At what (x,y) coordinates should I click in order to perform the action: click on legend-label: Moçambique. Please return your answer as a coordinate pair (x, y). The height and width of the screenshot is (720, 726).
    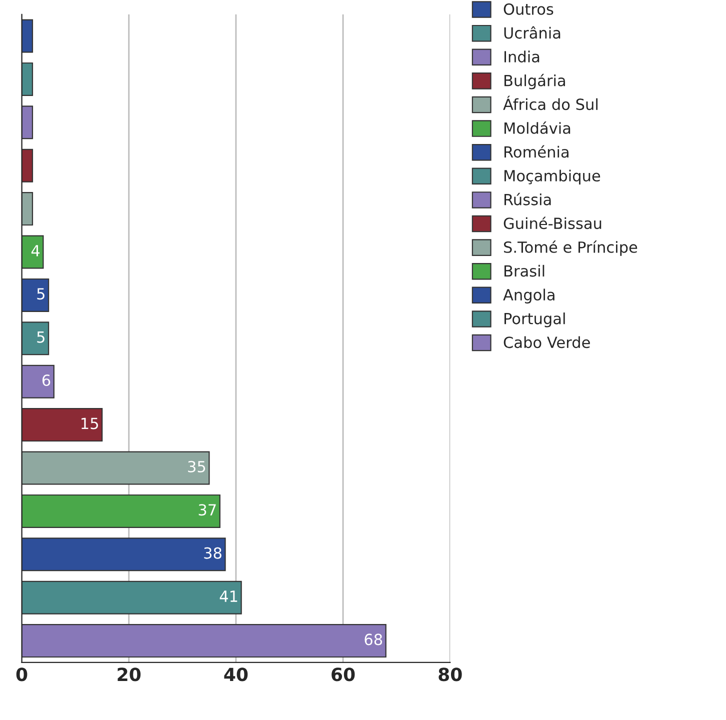
    Looking at the image, I should click on (552, 177).